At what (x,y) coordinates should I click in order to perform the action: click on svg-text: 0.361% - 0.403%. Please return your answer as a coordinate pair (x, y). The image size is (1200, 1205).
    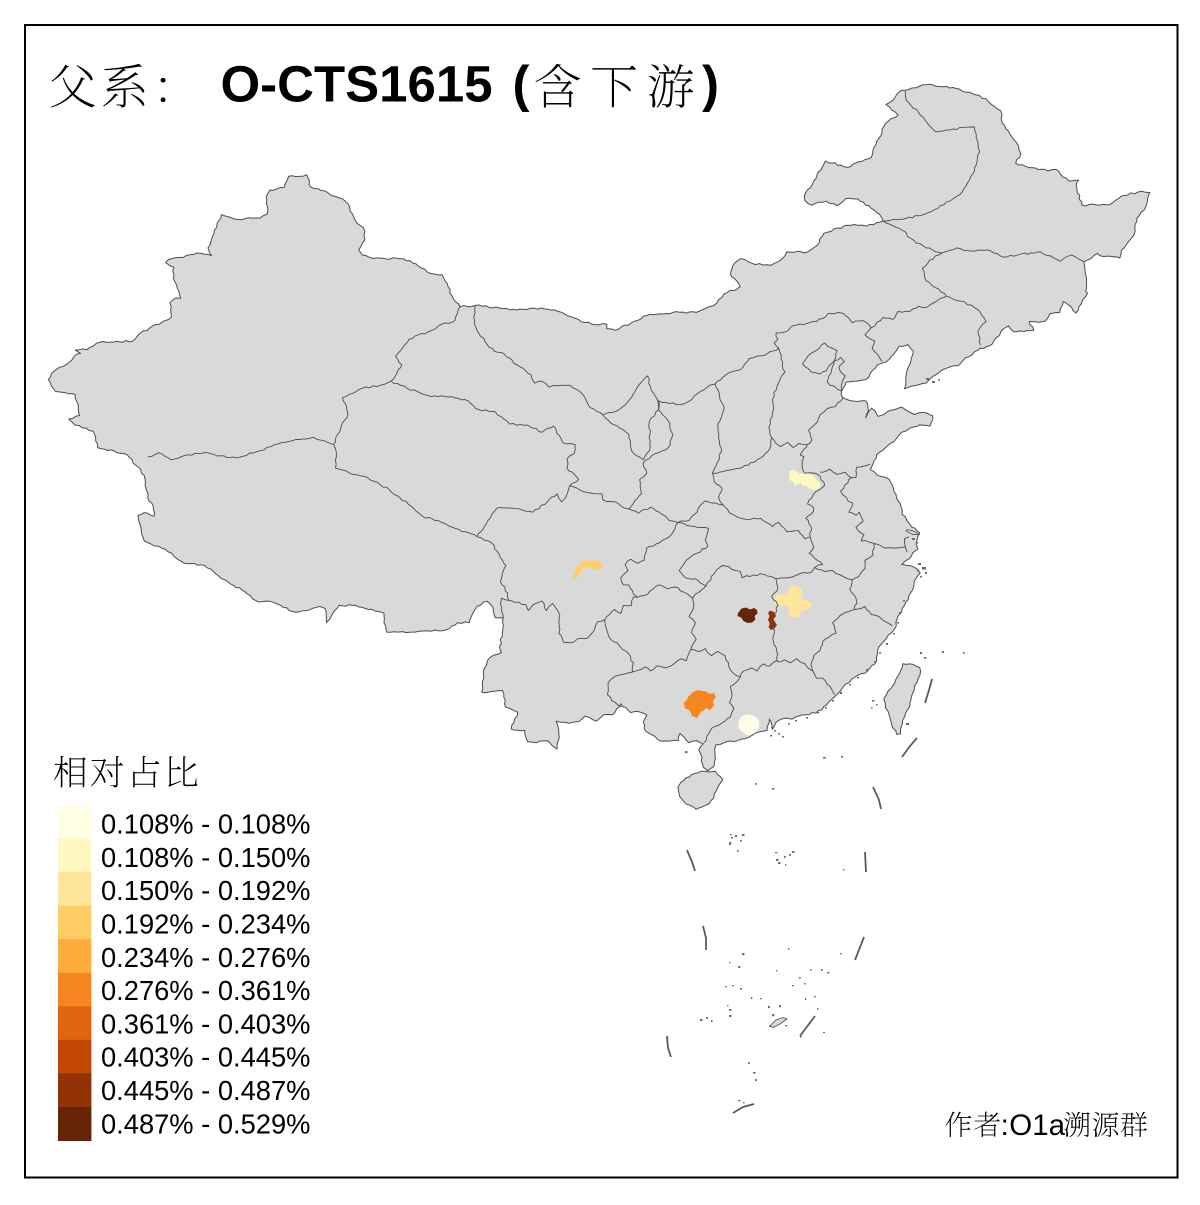
    Looking at the image, I should click on (205, 1023).